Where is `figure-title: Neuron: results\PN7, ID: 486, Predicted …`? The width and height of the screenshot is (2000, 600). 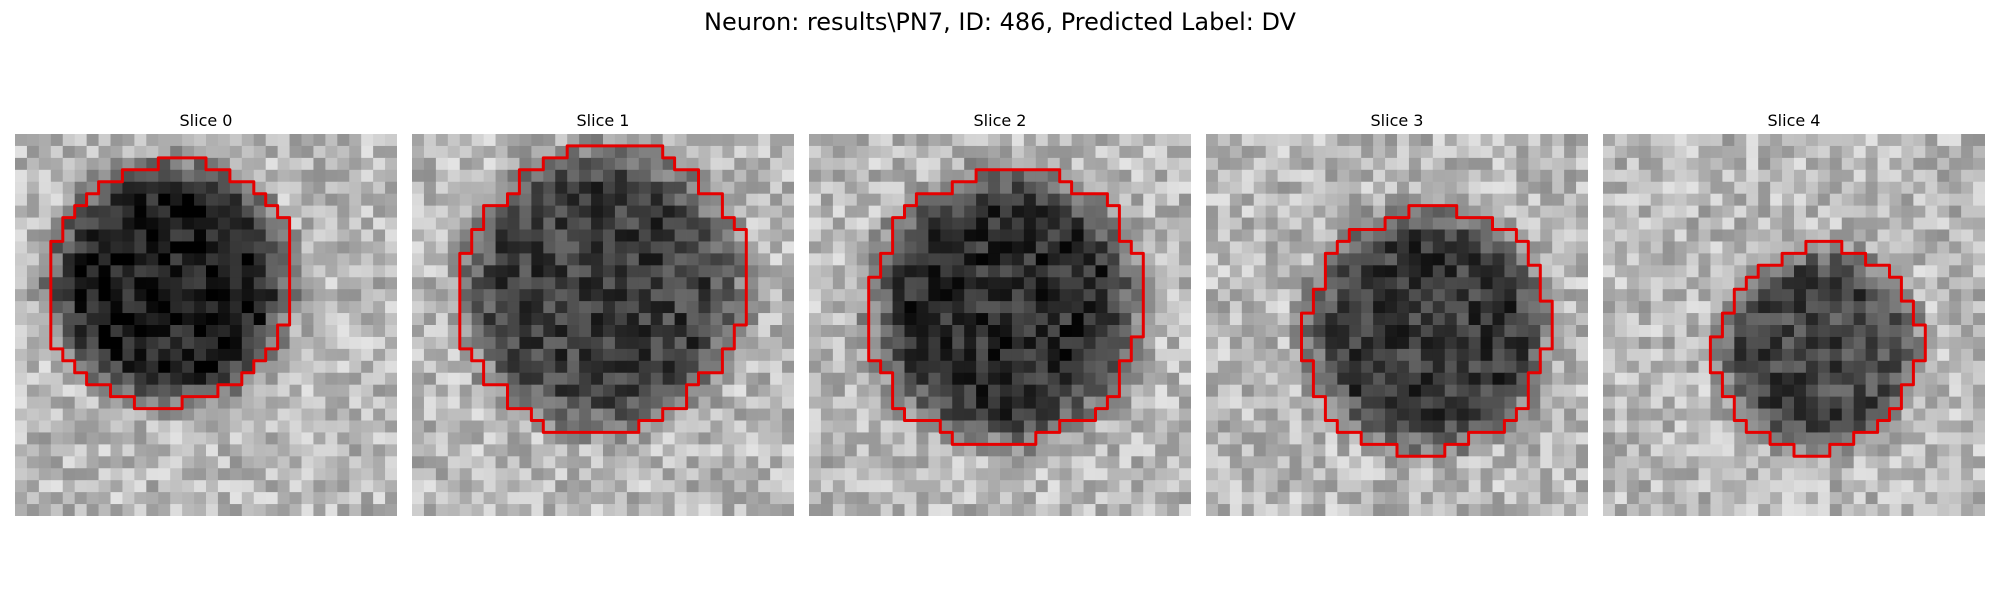
figure-title: Neuron: results\PN7, ID: 486, Predicted … is located at coordinates (1000, 22).